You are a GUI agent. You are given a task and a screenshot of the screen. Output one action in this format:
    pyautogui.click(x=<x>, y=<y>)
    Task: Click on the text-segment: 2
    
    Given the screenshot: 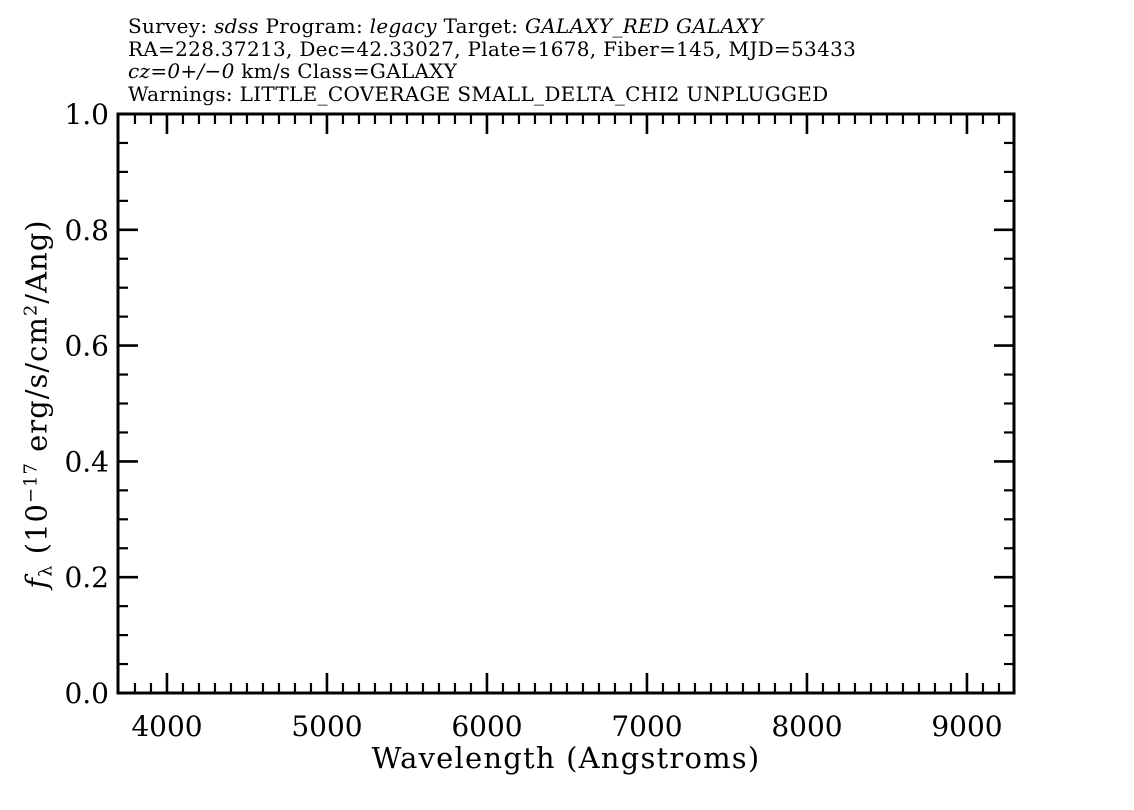 What is the action you would take?
    pyautogui.click(x=31, y=310)
    